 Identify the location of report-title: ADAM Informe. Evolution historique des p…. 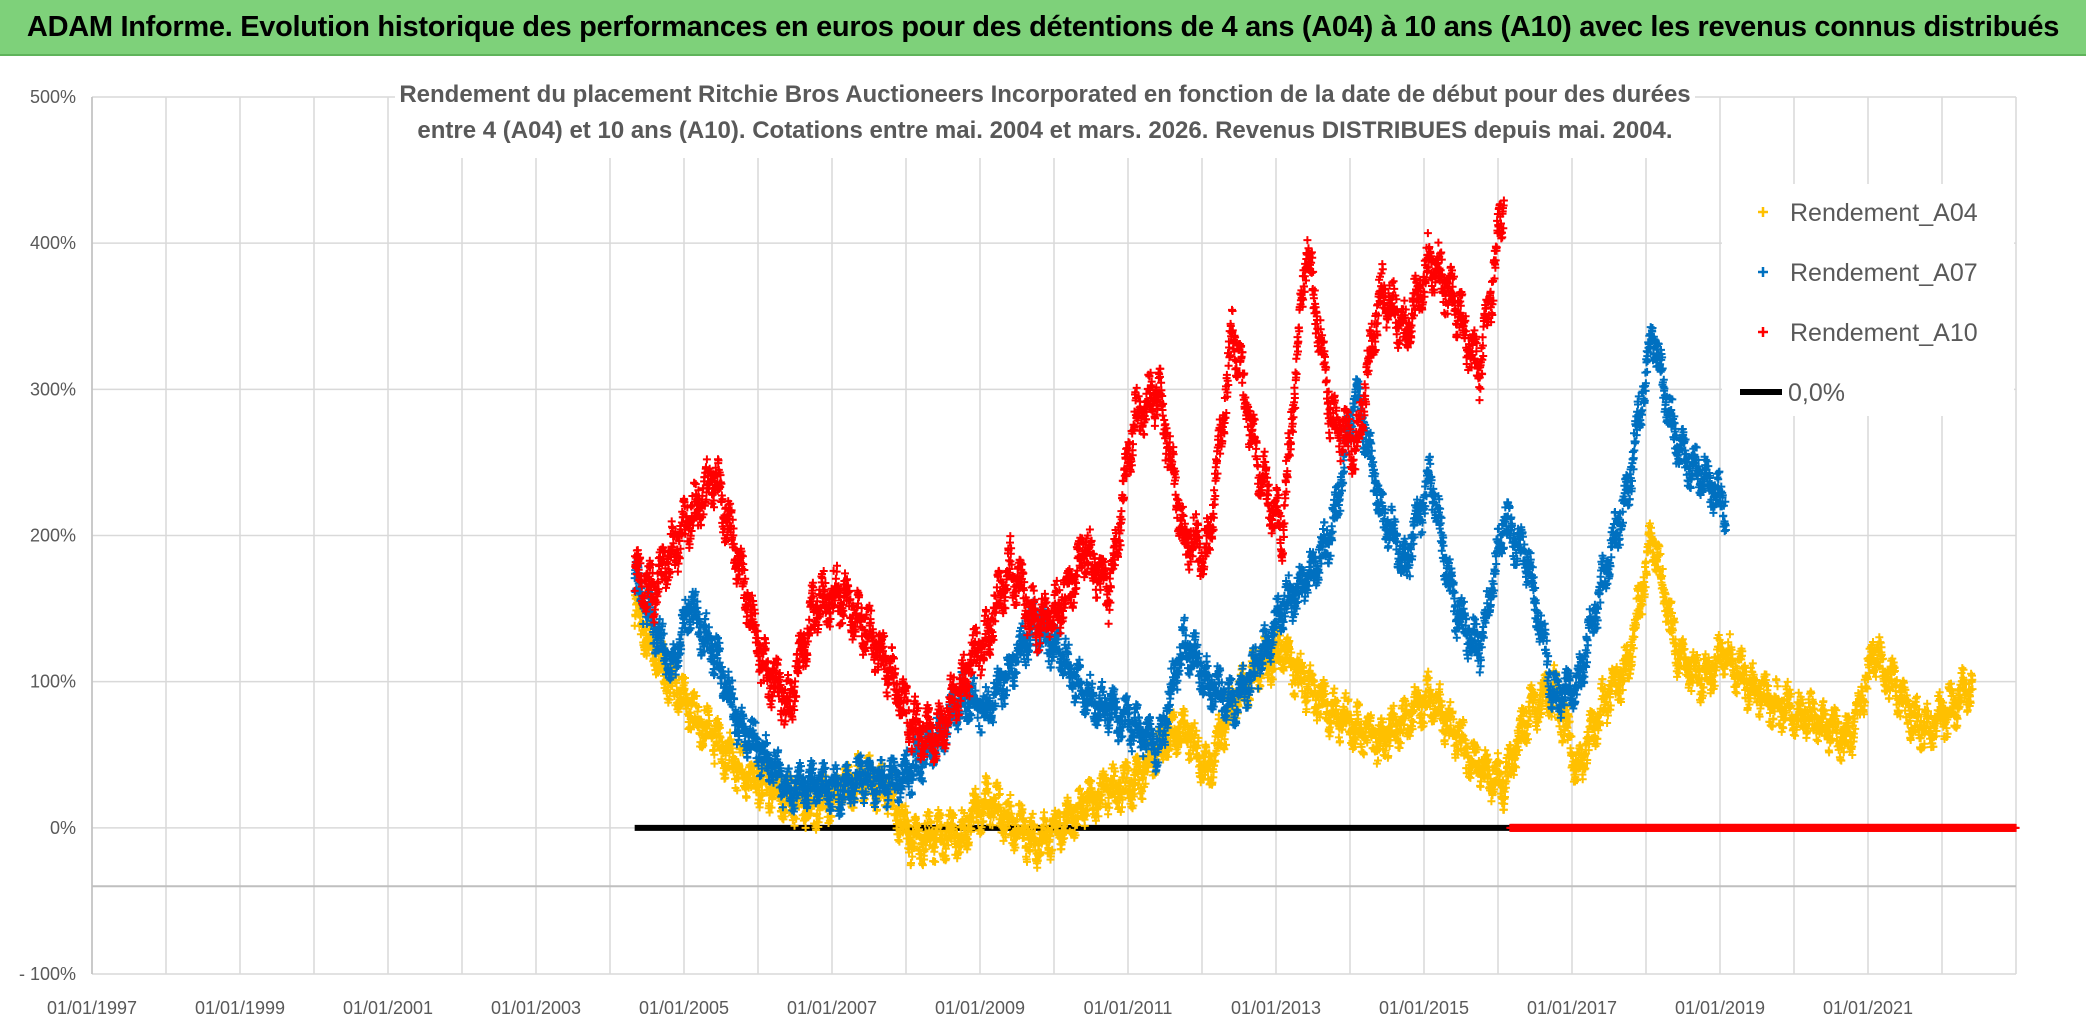
(1043, 26).